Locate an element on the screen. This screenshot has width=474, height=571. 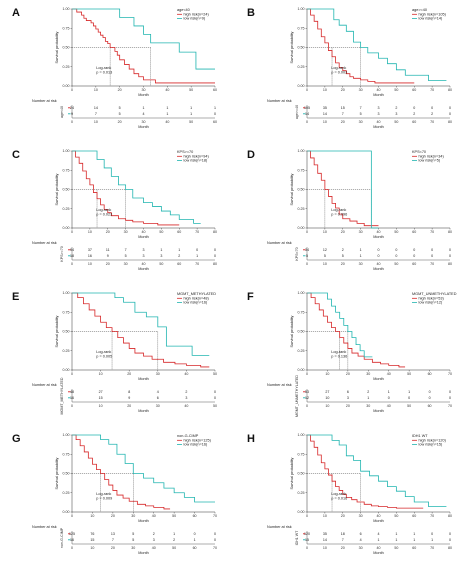
x-tick-label: 70 is located at coordinates (215, 516).